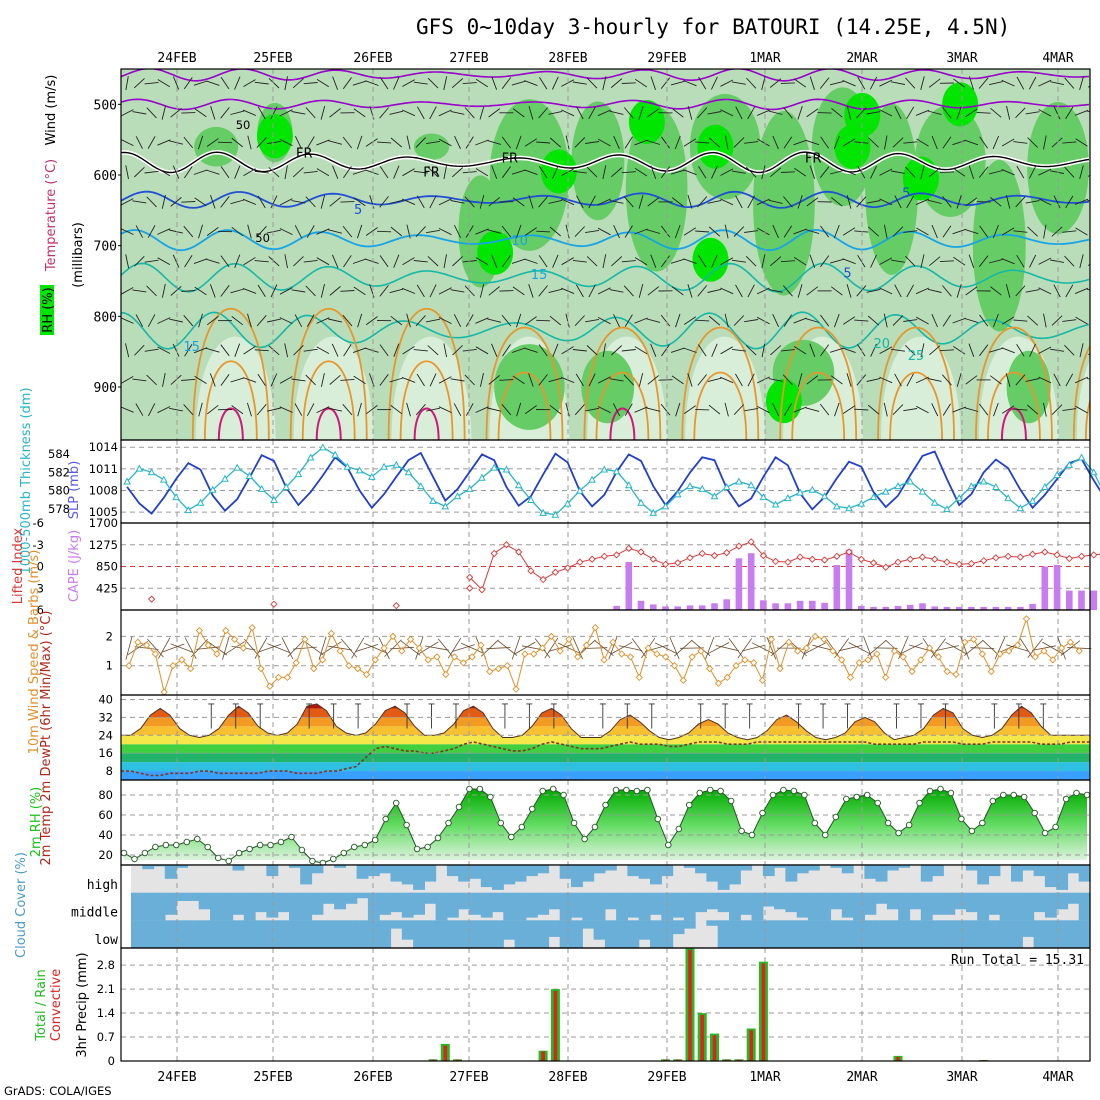 This screenshot has height=1100, width=1100. Describe the element at coordinates (109, 771) in the screenshot. I see `temp2m-ytick: 8` at that location.